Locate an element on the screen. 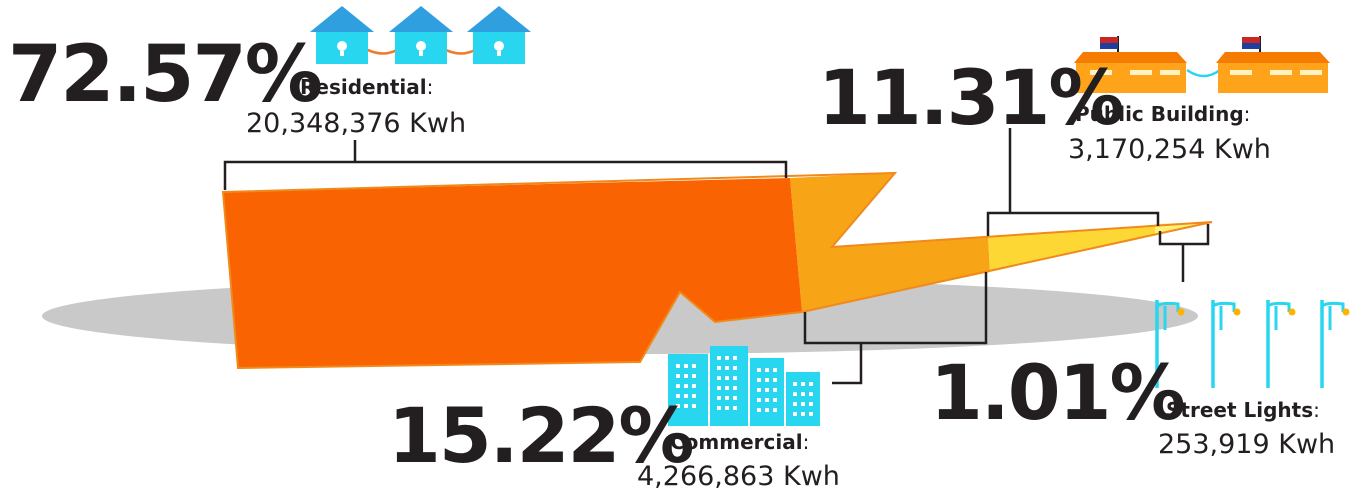  public-building-value: 3,170,254 Kwh is located at coordinates (1169, 149).